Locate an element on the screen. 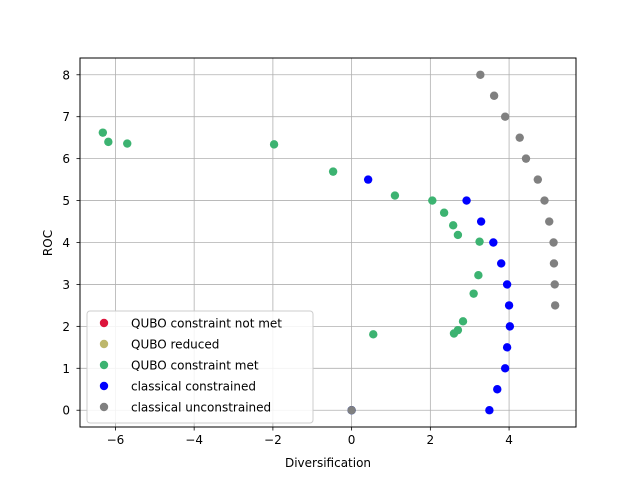  x-tick-label: −6 is located at coordinates (116, 440).